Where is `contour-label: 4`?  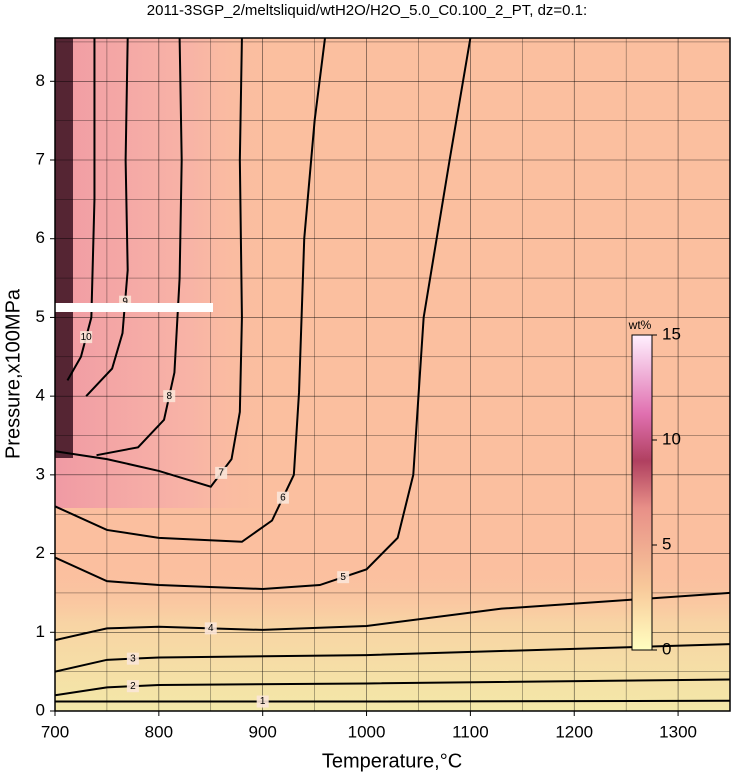 contour-label: 4 is located at coordinates (211, 628).